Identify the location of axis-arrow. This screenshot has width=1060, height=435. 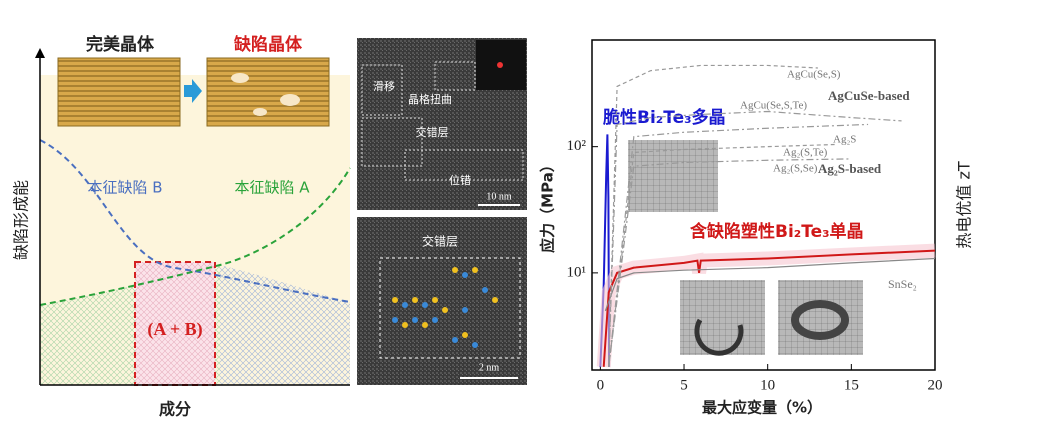
(40, 53).